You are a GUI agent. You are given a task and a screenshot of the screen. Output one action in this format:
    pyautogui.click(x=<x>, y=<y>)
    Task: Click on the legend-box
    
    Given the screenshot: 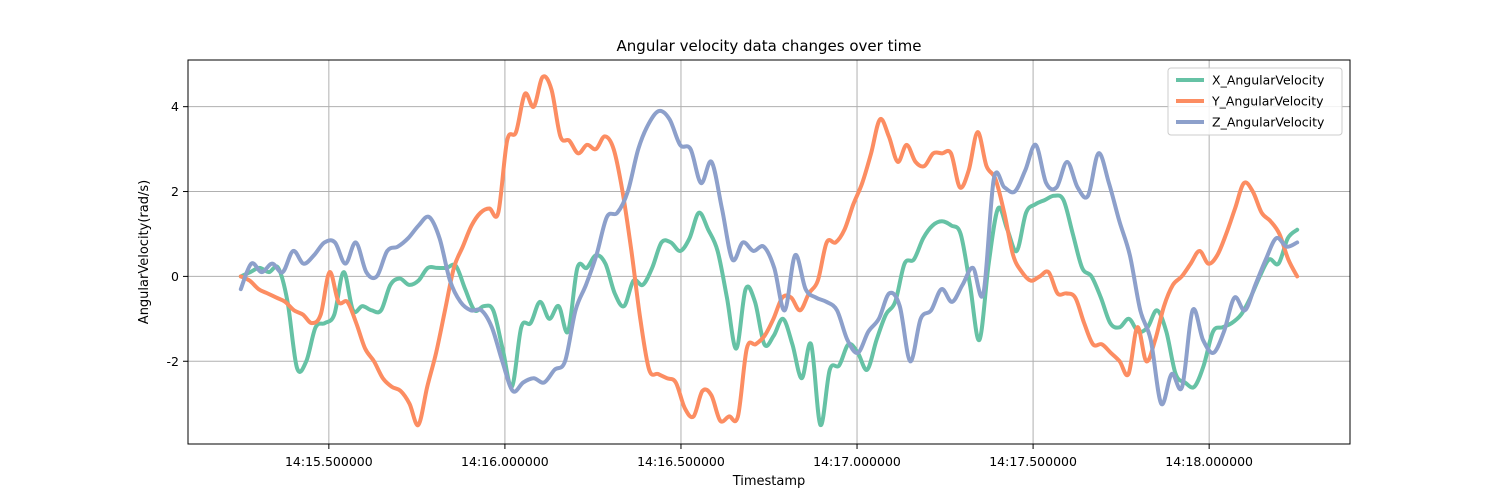 What is the action you would take?
    pyautogui.click(x=1255, y=101)
    